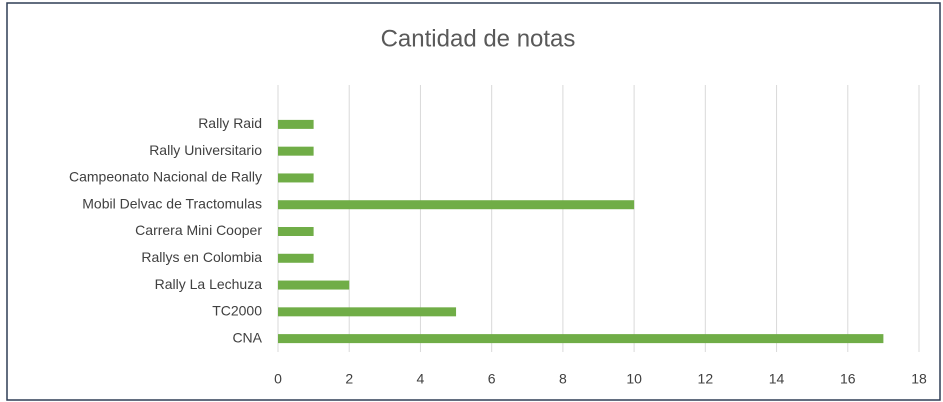 The height and width of the screenshot is (402, 943). What do you see at coordinates (777, 379) in the screenshot?
I see `x-tick-label: 14` at bounding box center [777, 379].